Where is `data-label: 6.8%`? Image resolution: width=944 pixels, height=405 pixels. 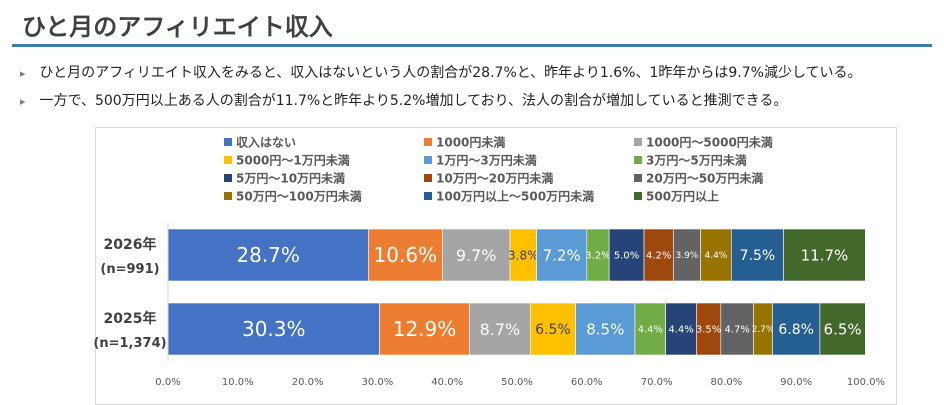
data-label: 6.8% is located at coordinates (796, 330).